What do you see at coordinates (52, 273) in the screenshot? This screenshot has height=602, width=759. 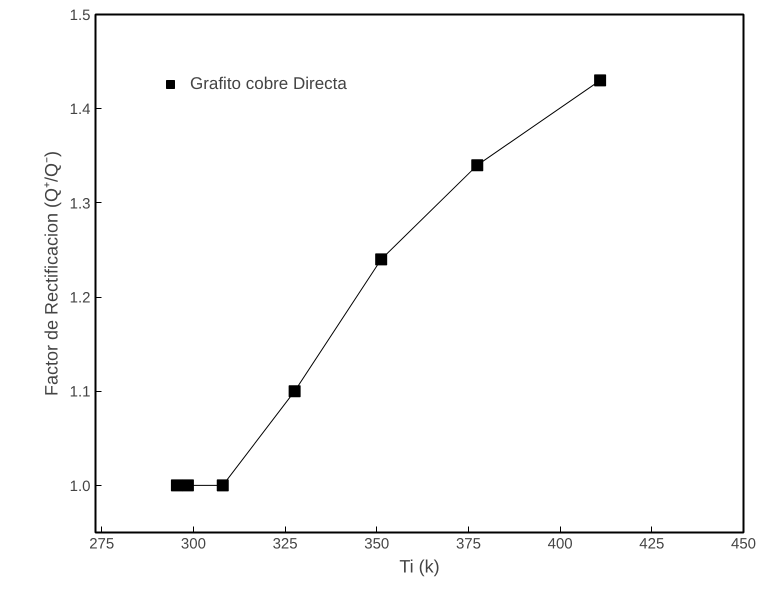 I see `y-axis-title: Factor de Rectificacion (Q⁺/Q⁻)` at bounding box center [52, 273].